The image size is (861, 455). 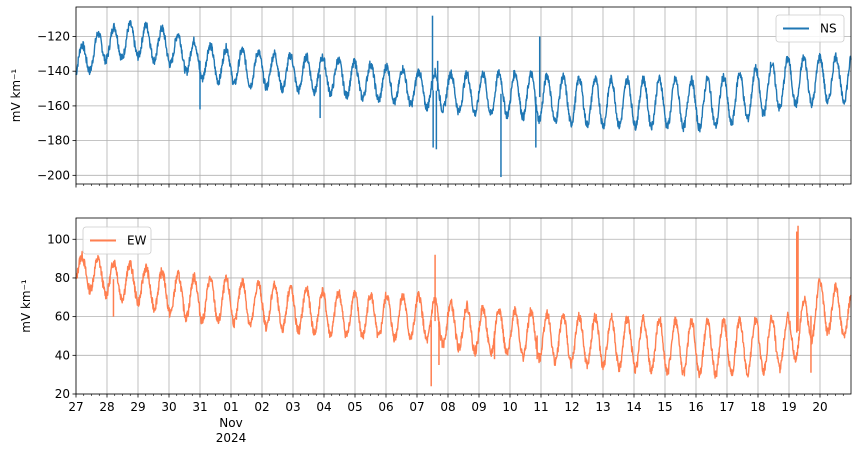 What do you see at coordinates (62, 317) in the screenshot?
I see `ew-y-tick-label: 60` at bounding box center [62, 317].